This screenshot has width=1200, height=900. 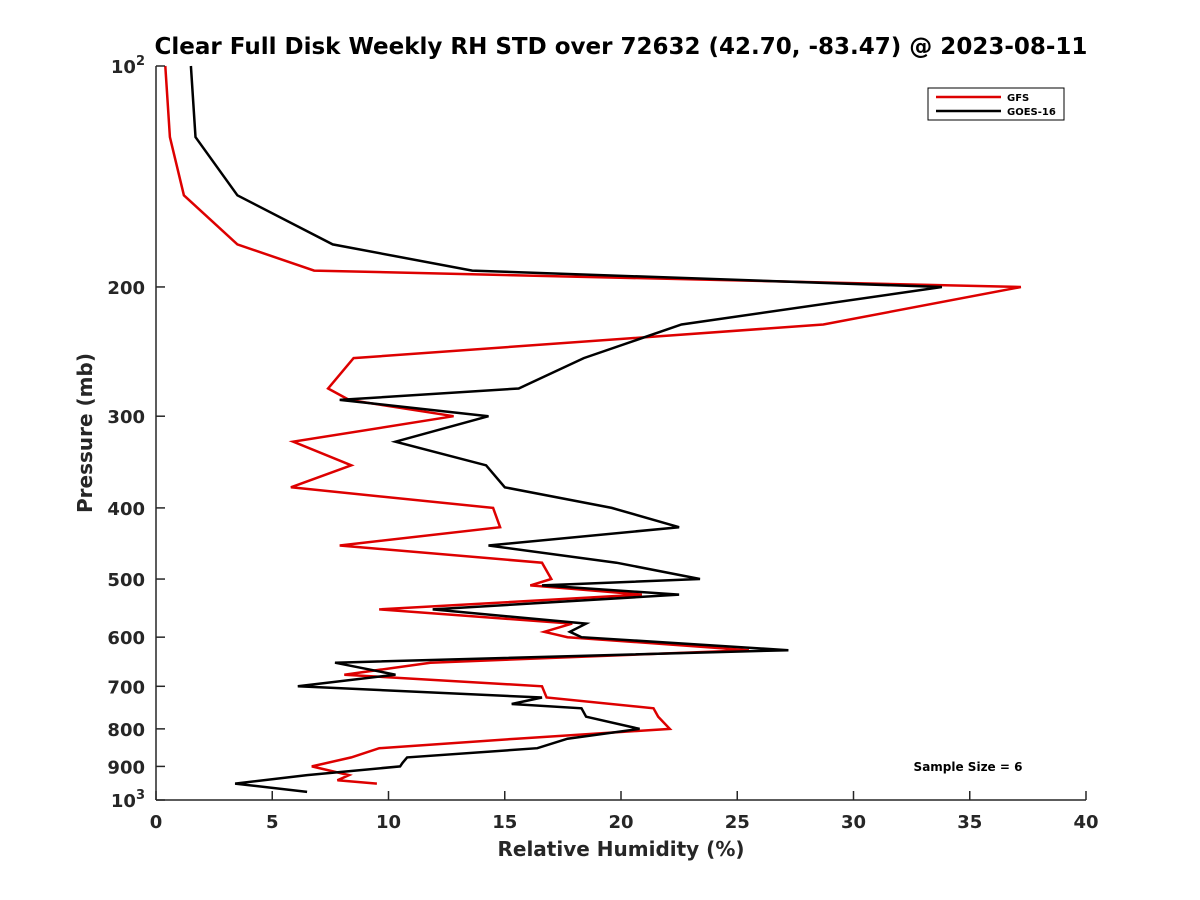 What do you see at coordinates (128, 66) in the screenshot?
I see `y-tick-label: 10²` at bounding box center [128, 66].